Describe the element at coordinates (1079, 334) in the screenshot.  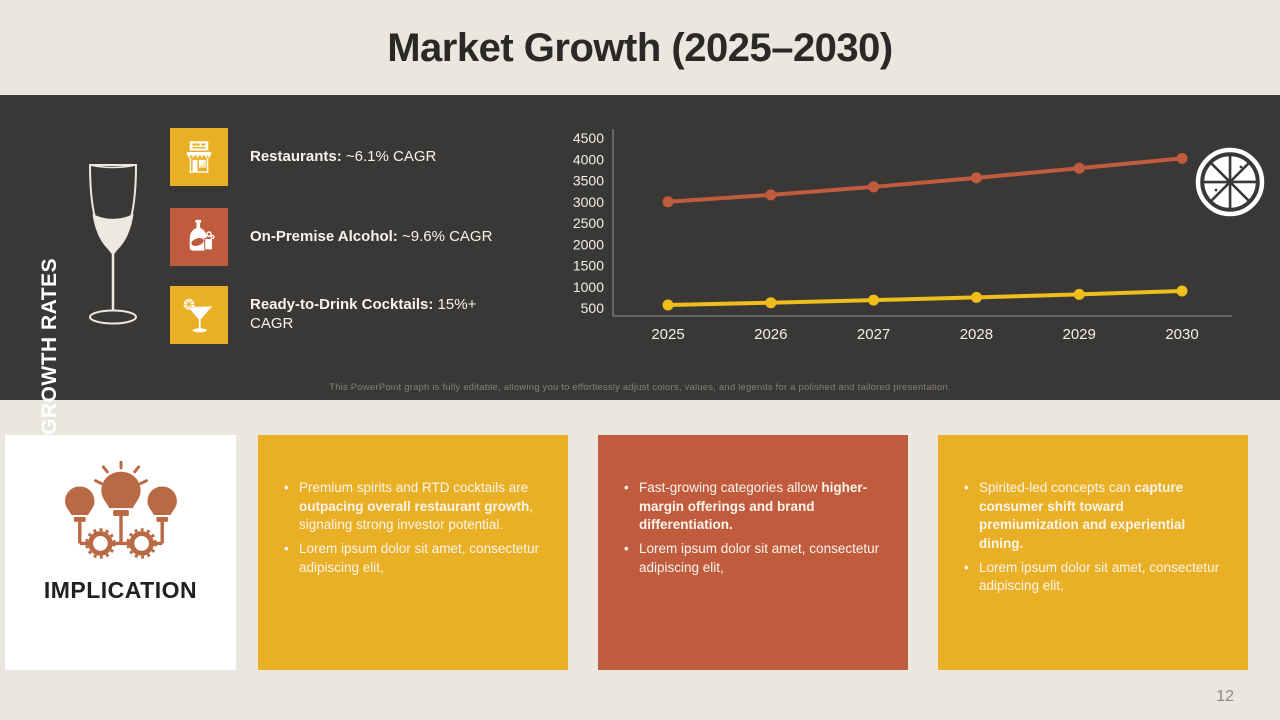
I see `svg-text: 2029` at that location.